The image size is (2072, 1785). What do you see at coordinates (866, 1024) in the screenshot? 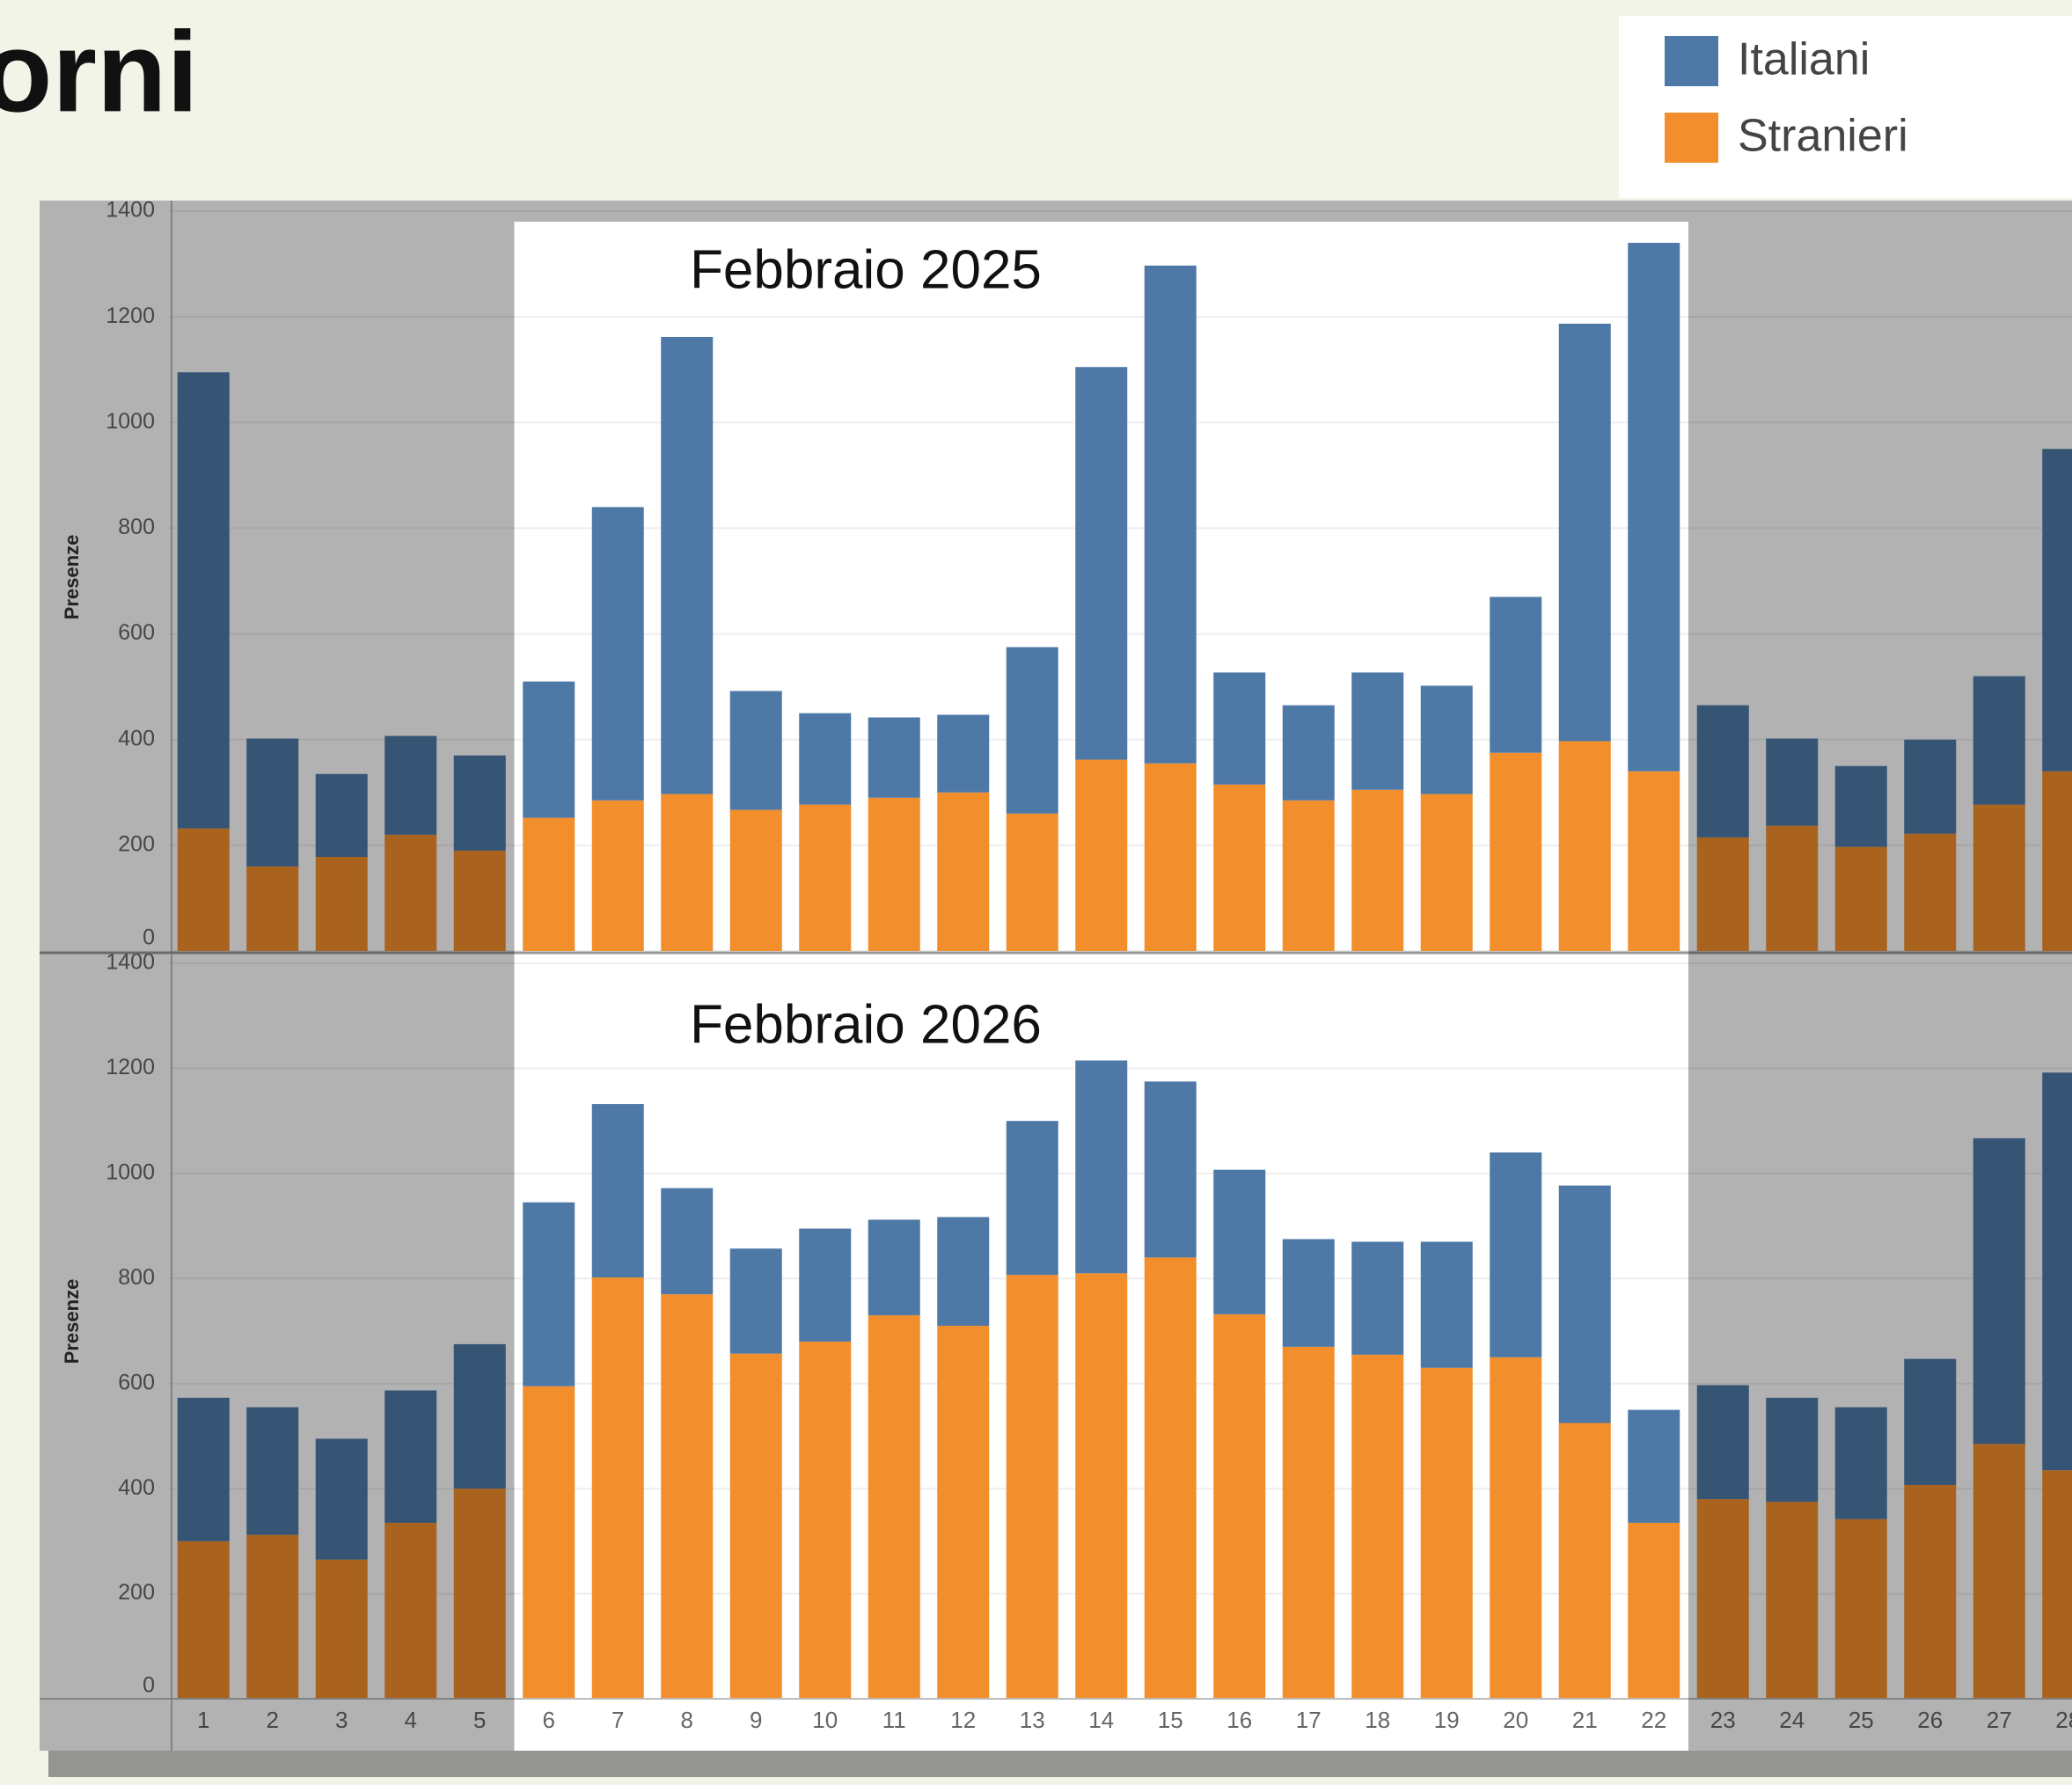
I see `panel-subtitle: Febbraio 2026` at bounding box center [866, 1024].